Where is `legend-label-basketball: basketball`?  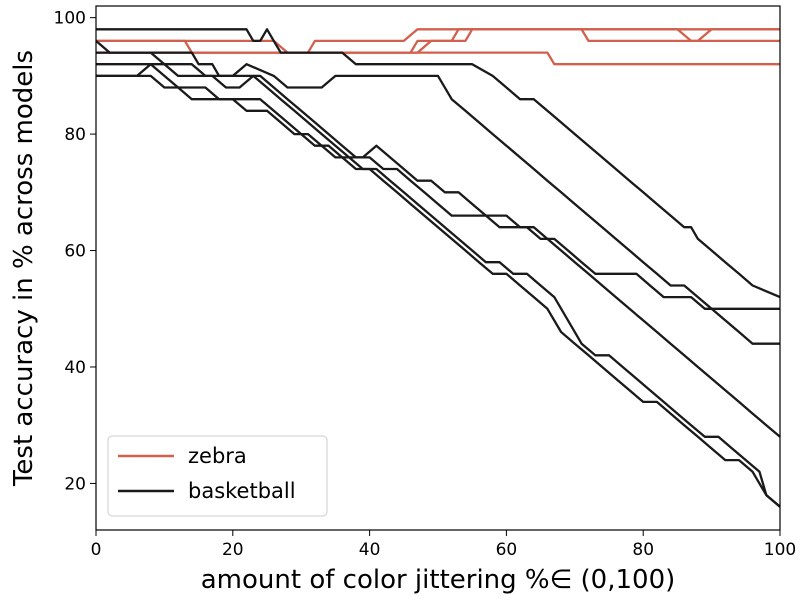 legend-label-basketball: basketball is located at coordinates (242, 491).